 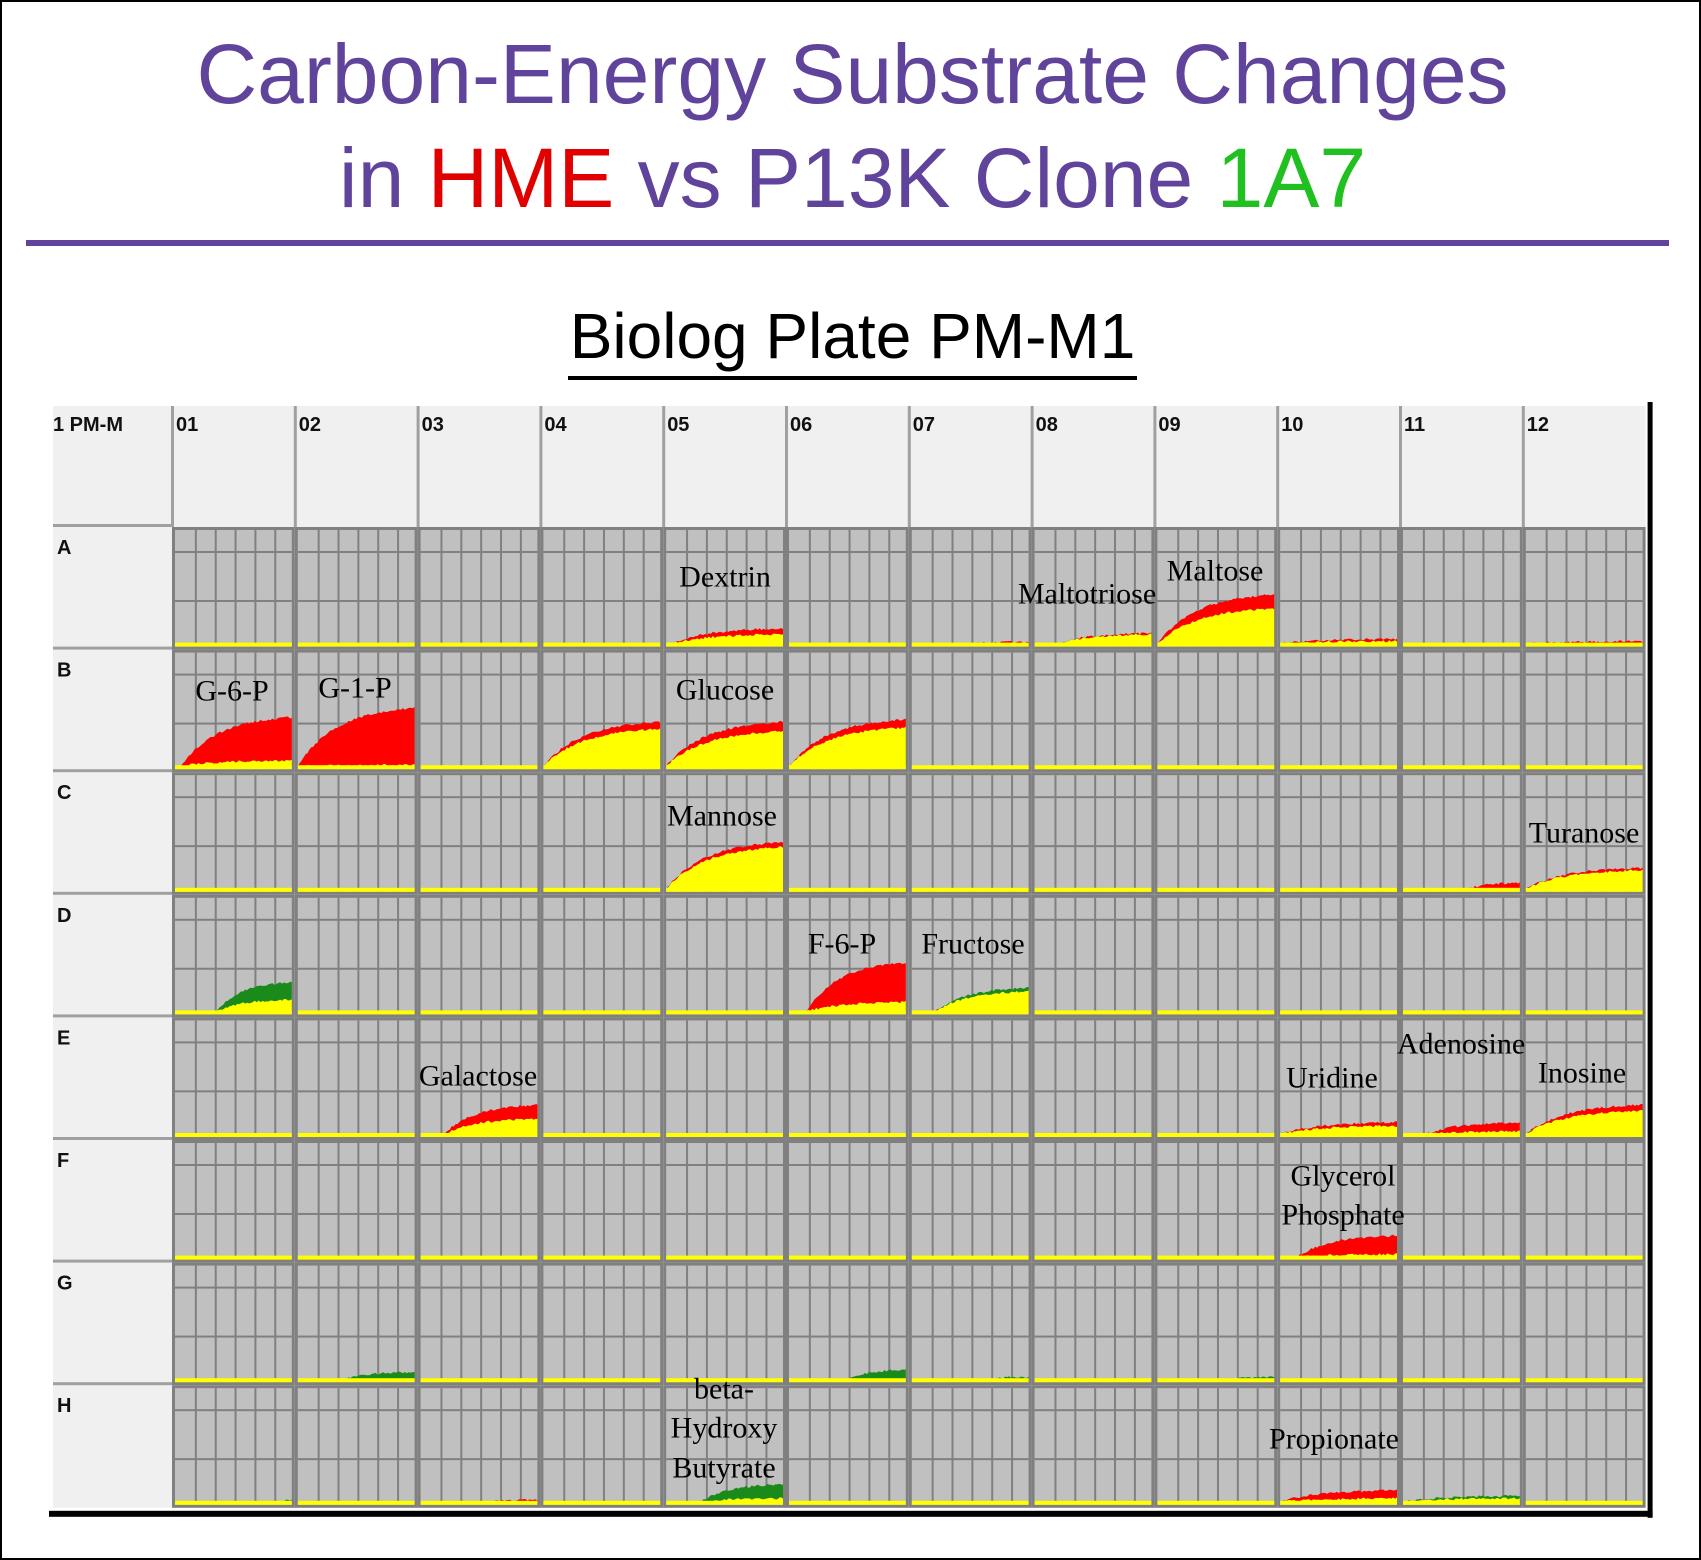 What do you see at coordinates (725, 690) in the screenshot?
I see `label-glucose: Glucose` at bounding box center [725, 690].